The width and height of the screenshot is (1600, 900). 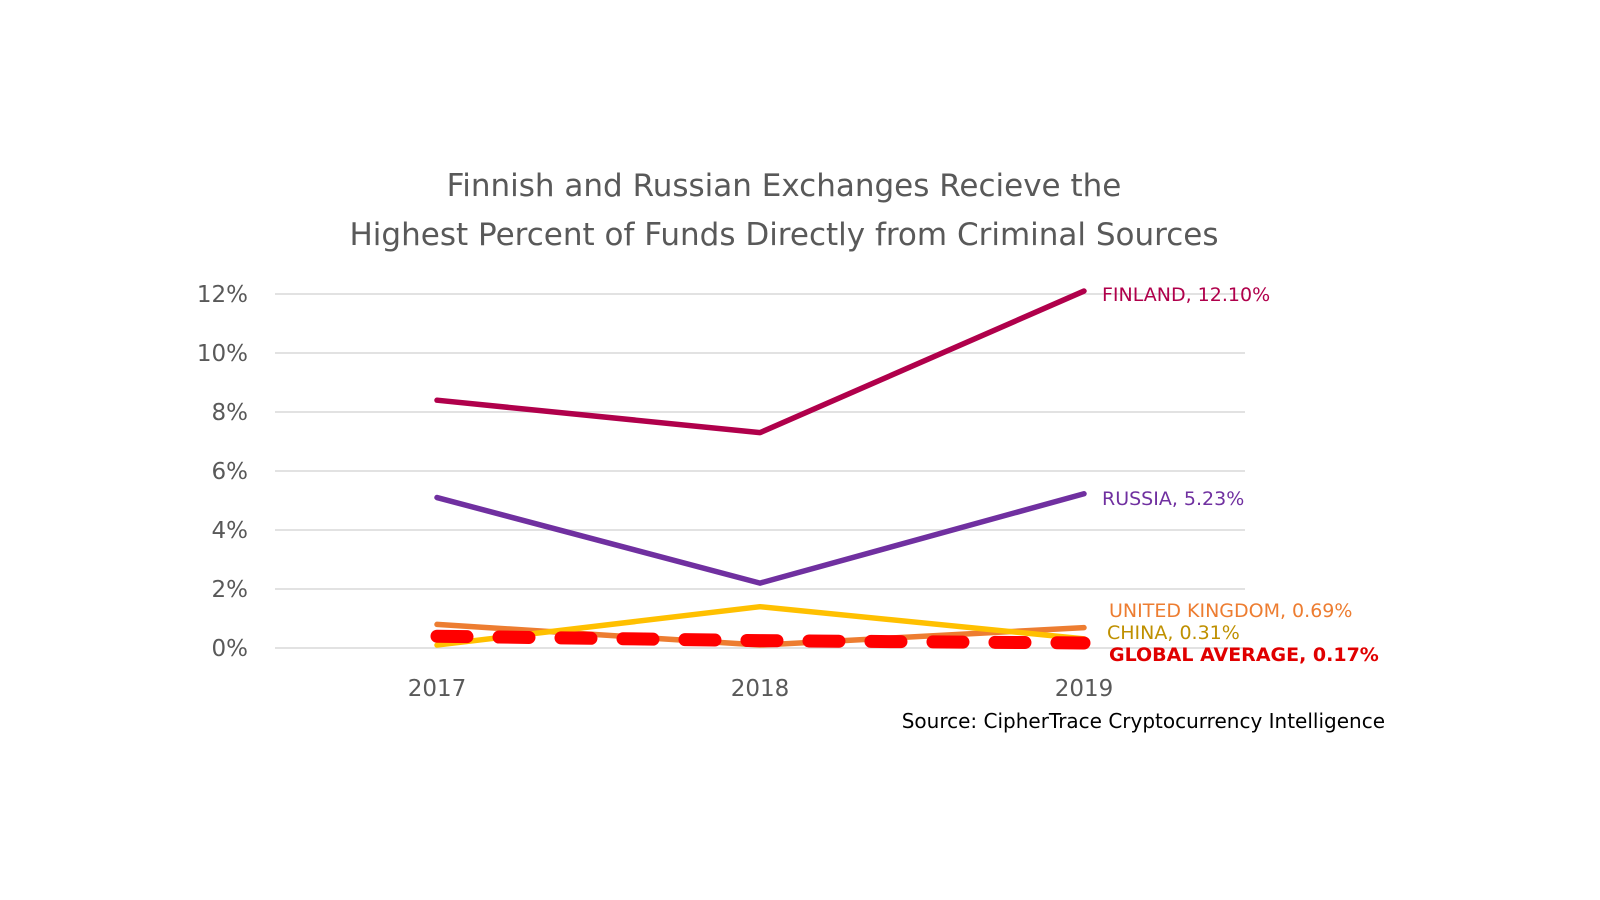 I want to click on x-tick-label: 2017, so click(x=437, y=689).